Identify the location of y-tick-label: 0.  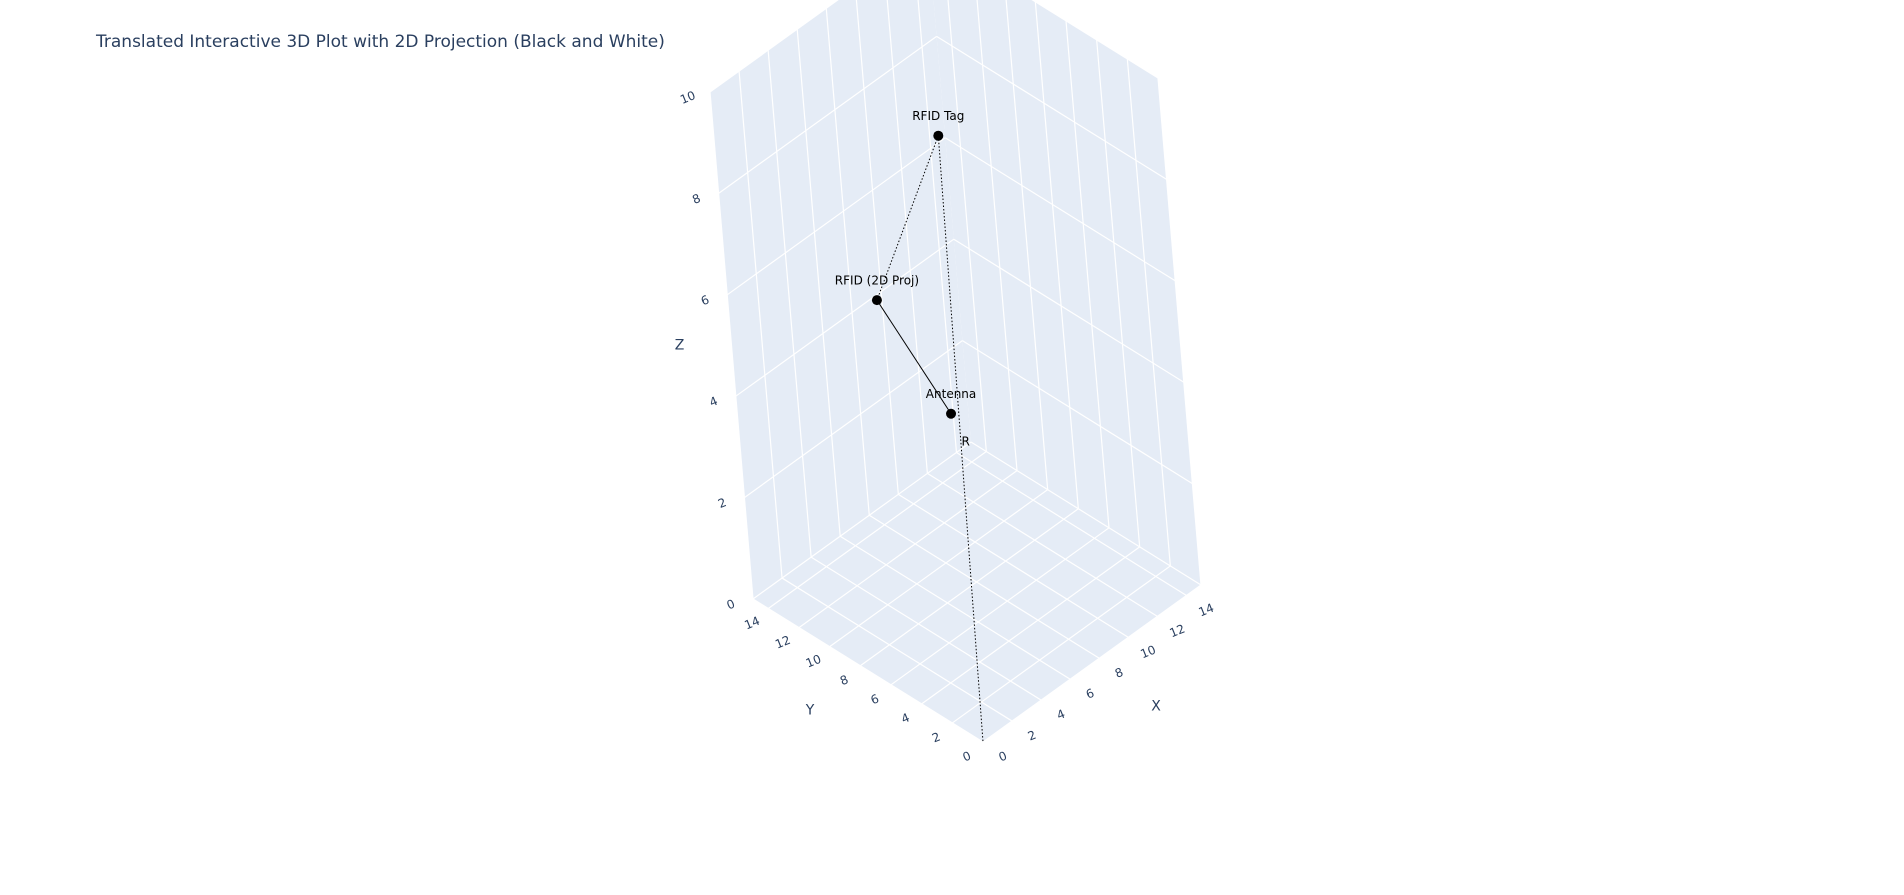
(967, 757).